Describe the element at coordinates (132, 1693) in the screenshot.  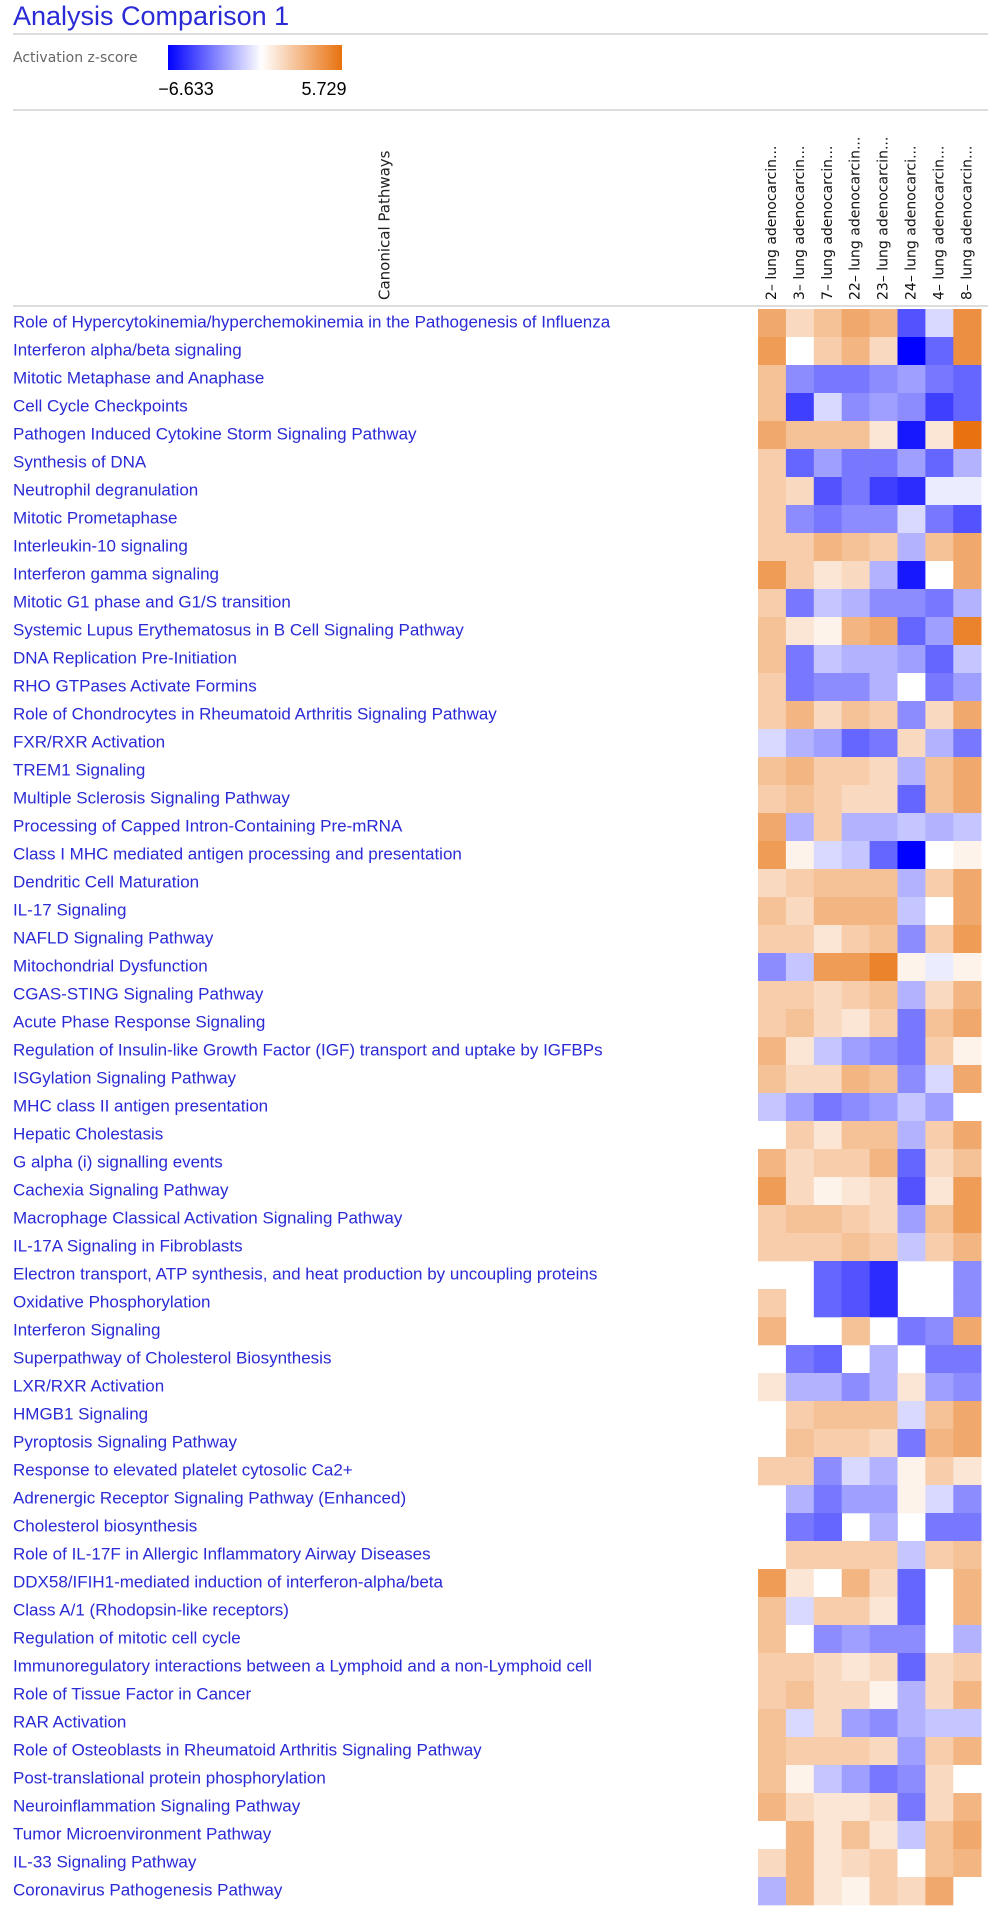
I see `row-label: Role of Tissue Factor in Cancer` at that location.